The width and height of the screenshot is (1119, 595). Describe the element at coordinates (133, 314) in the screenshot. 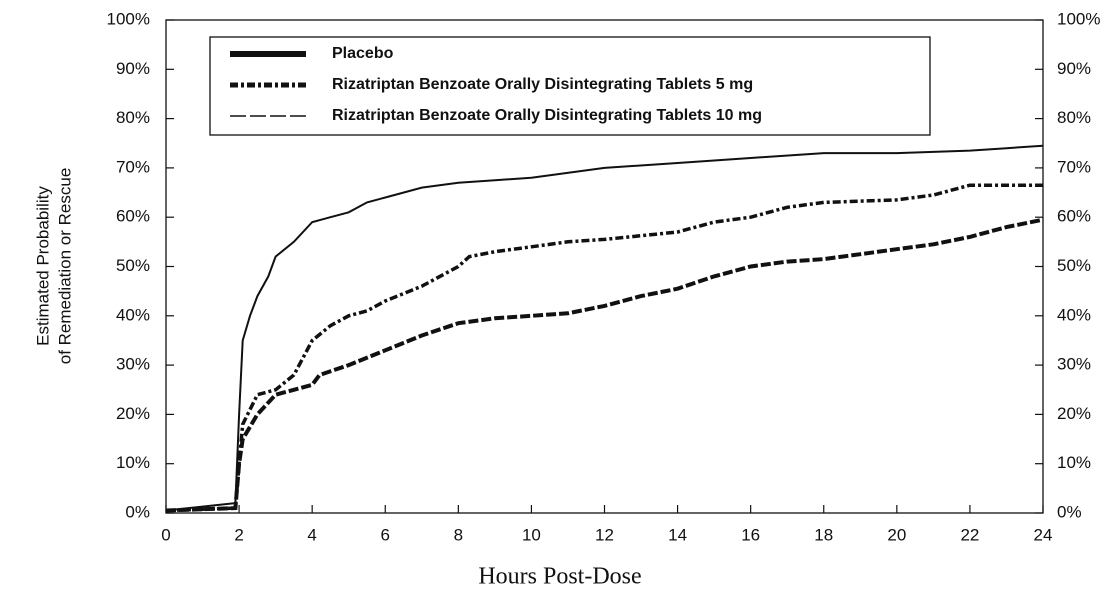

I see `y-tick-label: 40%` at that location.